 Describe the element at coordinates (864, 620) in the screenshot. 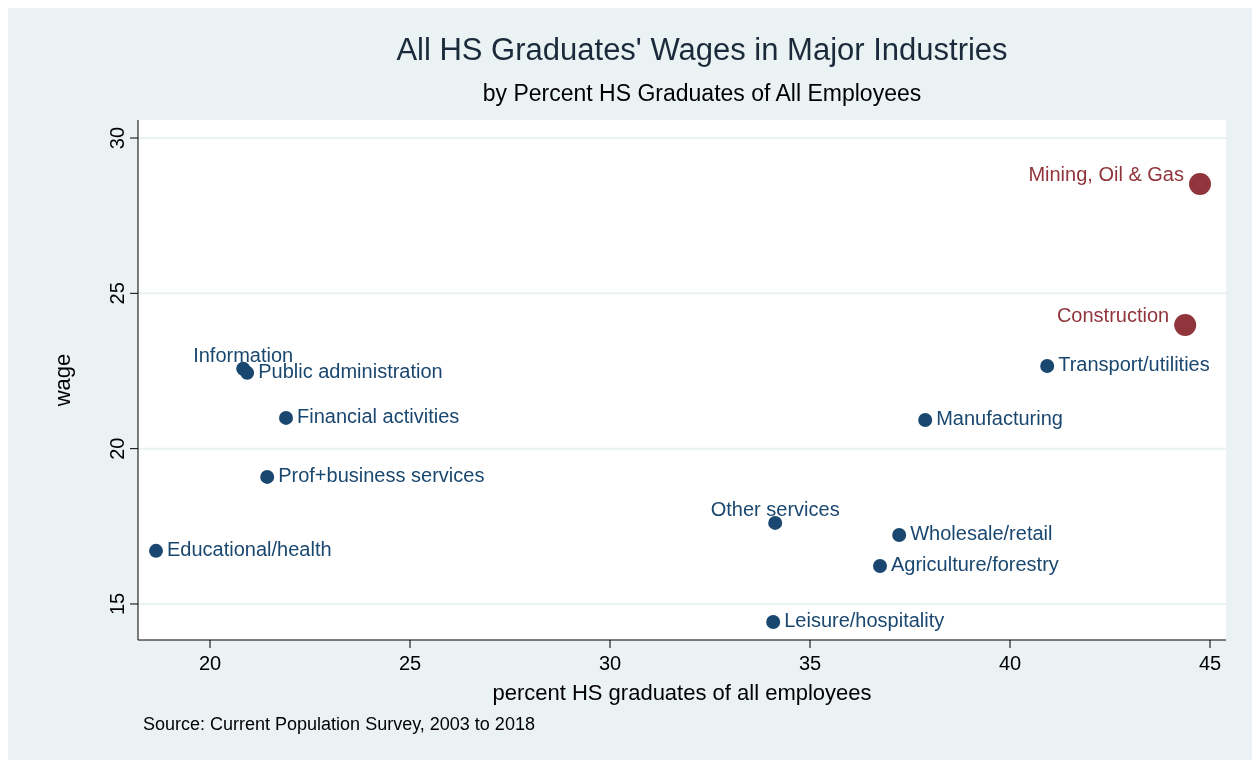

I see `annotation: Leisure/hospitality` at that location.